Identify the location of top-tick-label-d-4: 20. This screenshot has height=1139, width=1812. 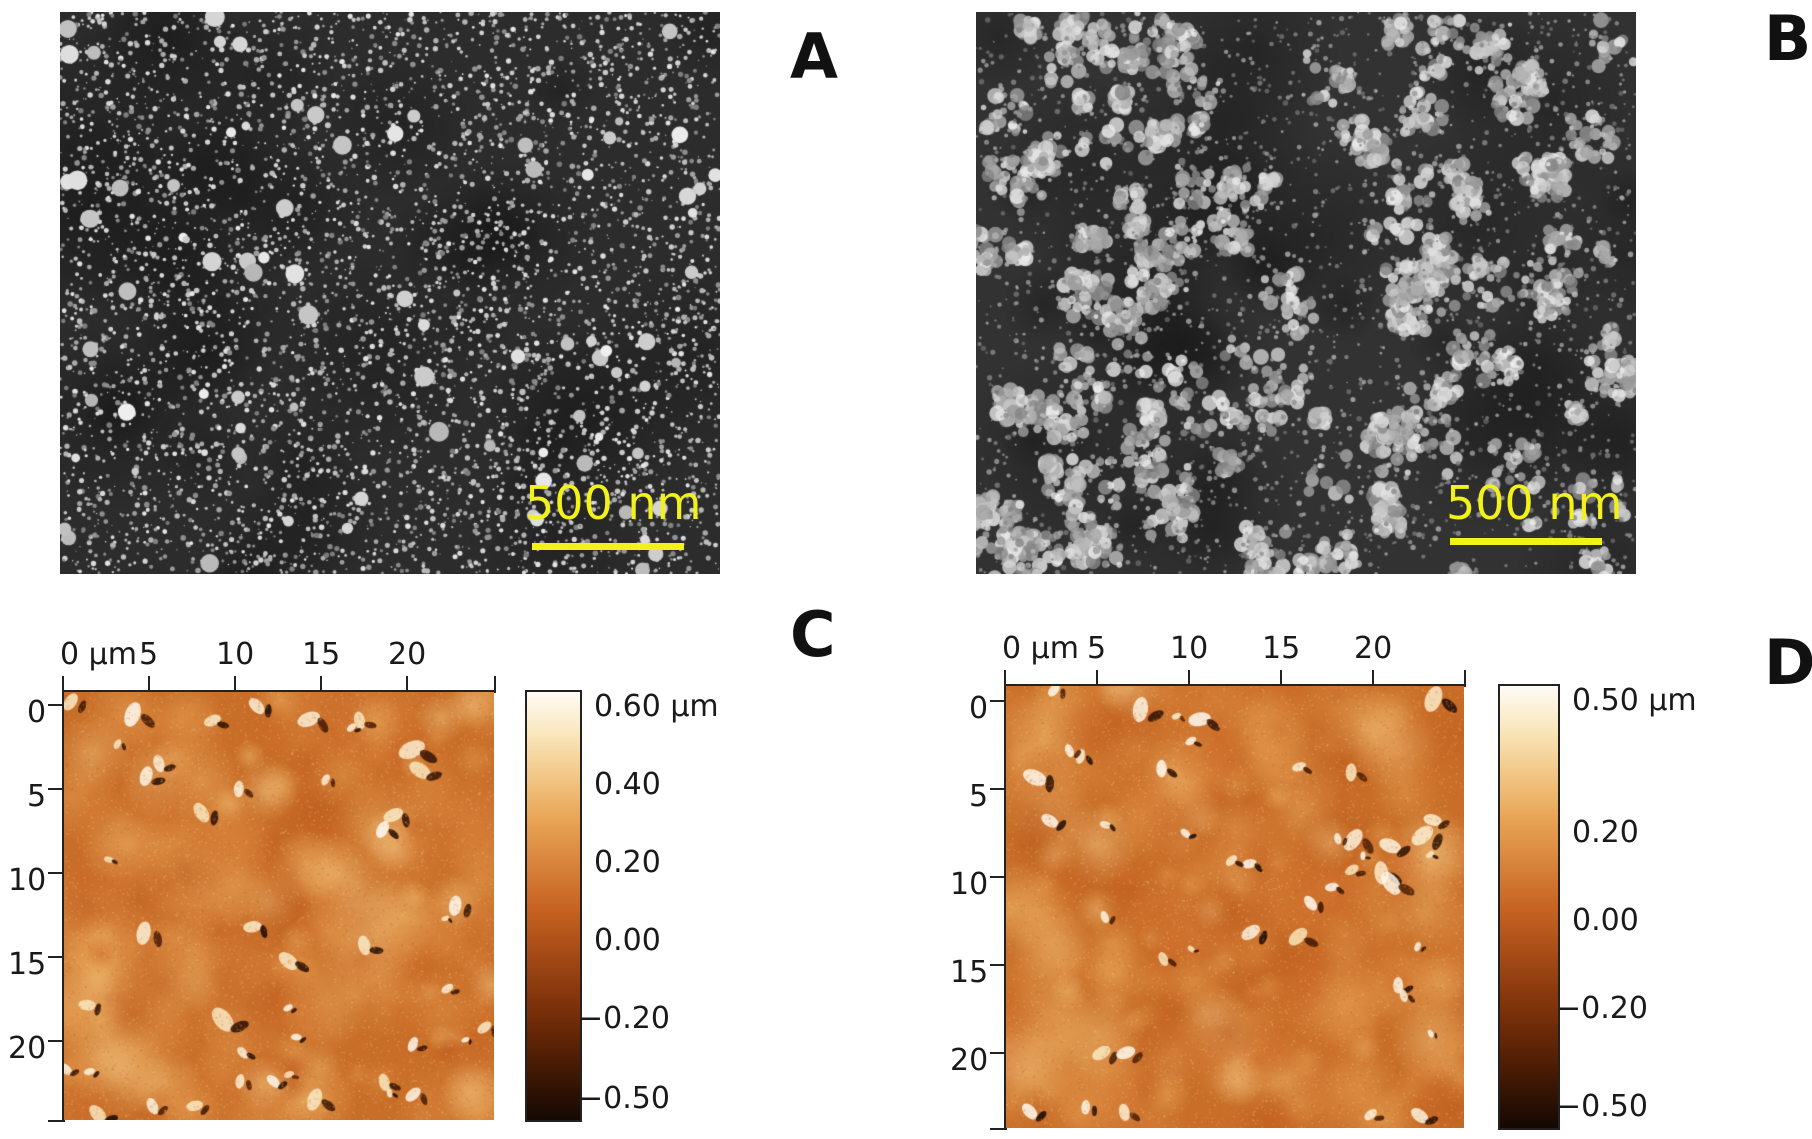
(1373, 648).